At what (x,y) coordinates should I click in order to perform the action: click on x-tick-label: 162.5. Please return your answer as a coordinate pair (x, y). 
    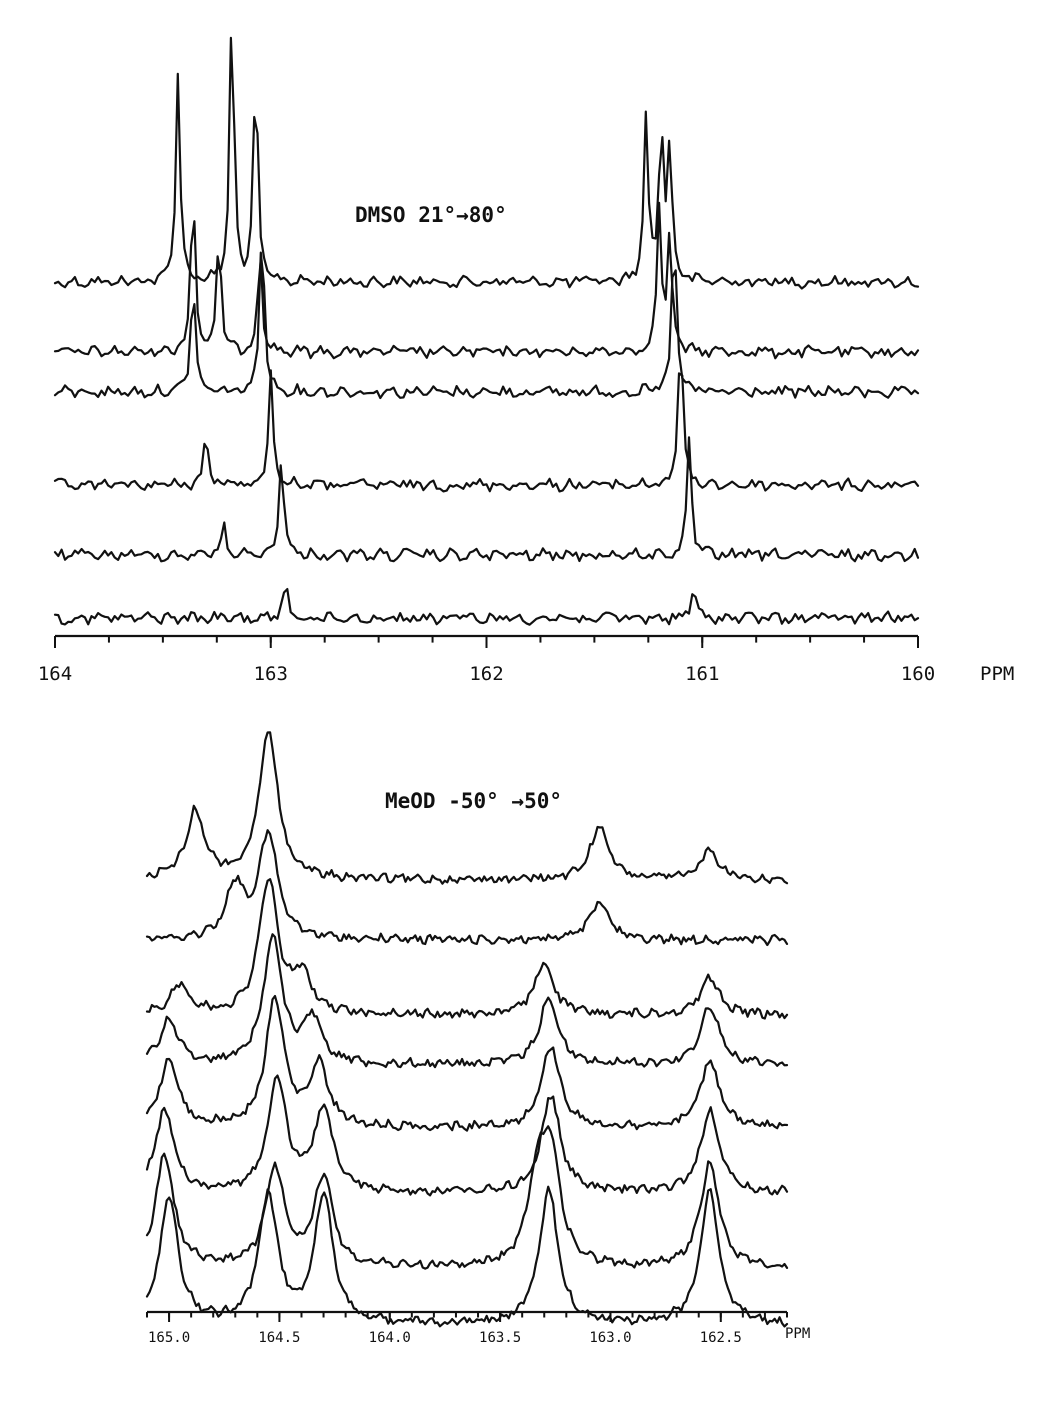
    Looking at the image, I should click on (721, 1338).